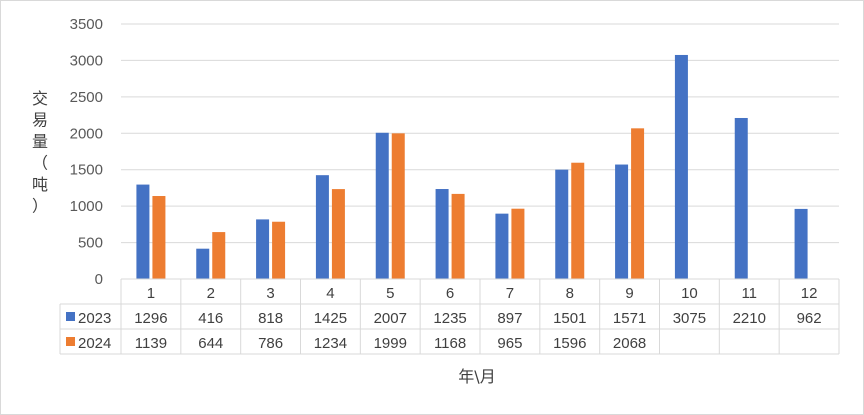  What do you see at coordinates (40, 120) in the screenshot?
I see `y-axis-title-char: 易` at bounding box center [40, 120].